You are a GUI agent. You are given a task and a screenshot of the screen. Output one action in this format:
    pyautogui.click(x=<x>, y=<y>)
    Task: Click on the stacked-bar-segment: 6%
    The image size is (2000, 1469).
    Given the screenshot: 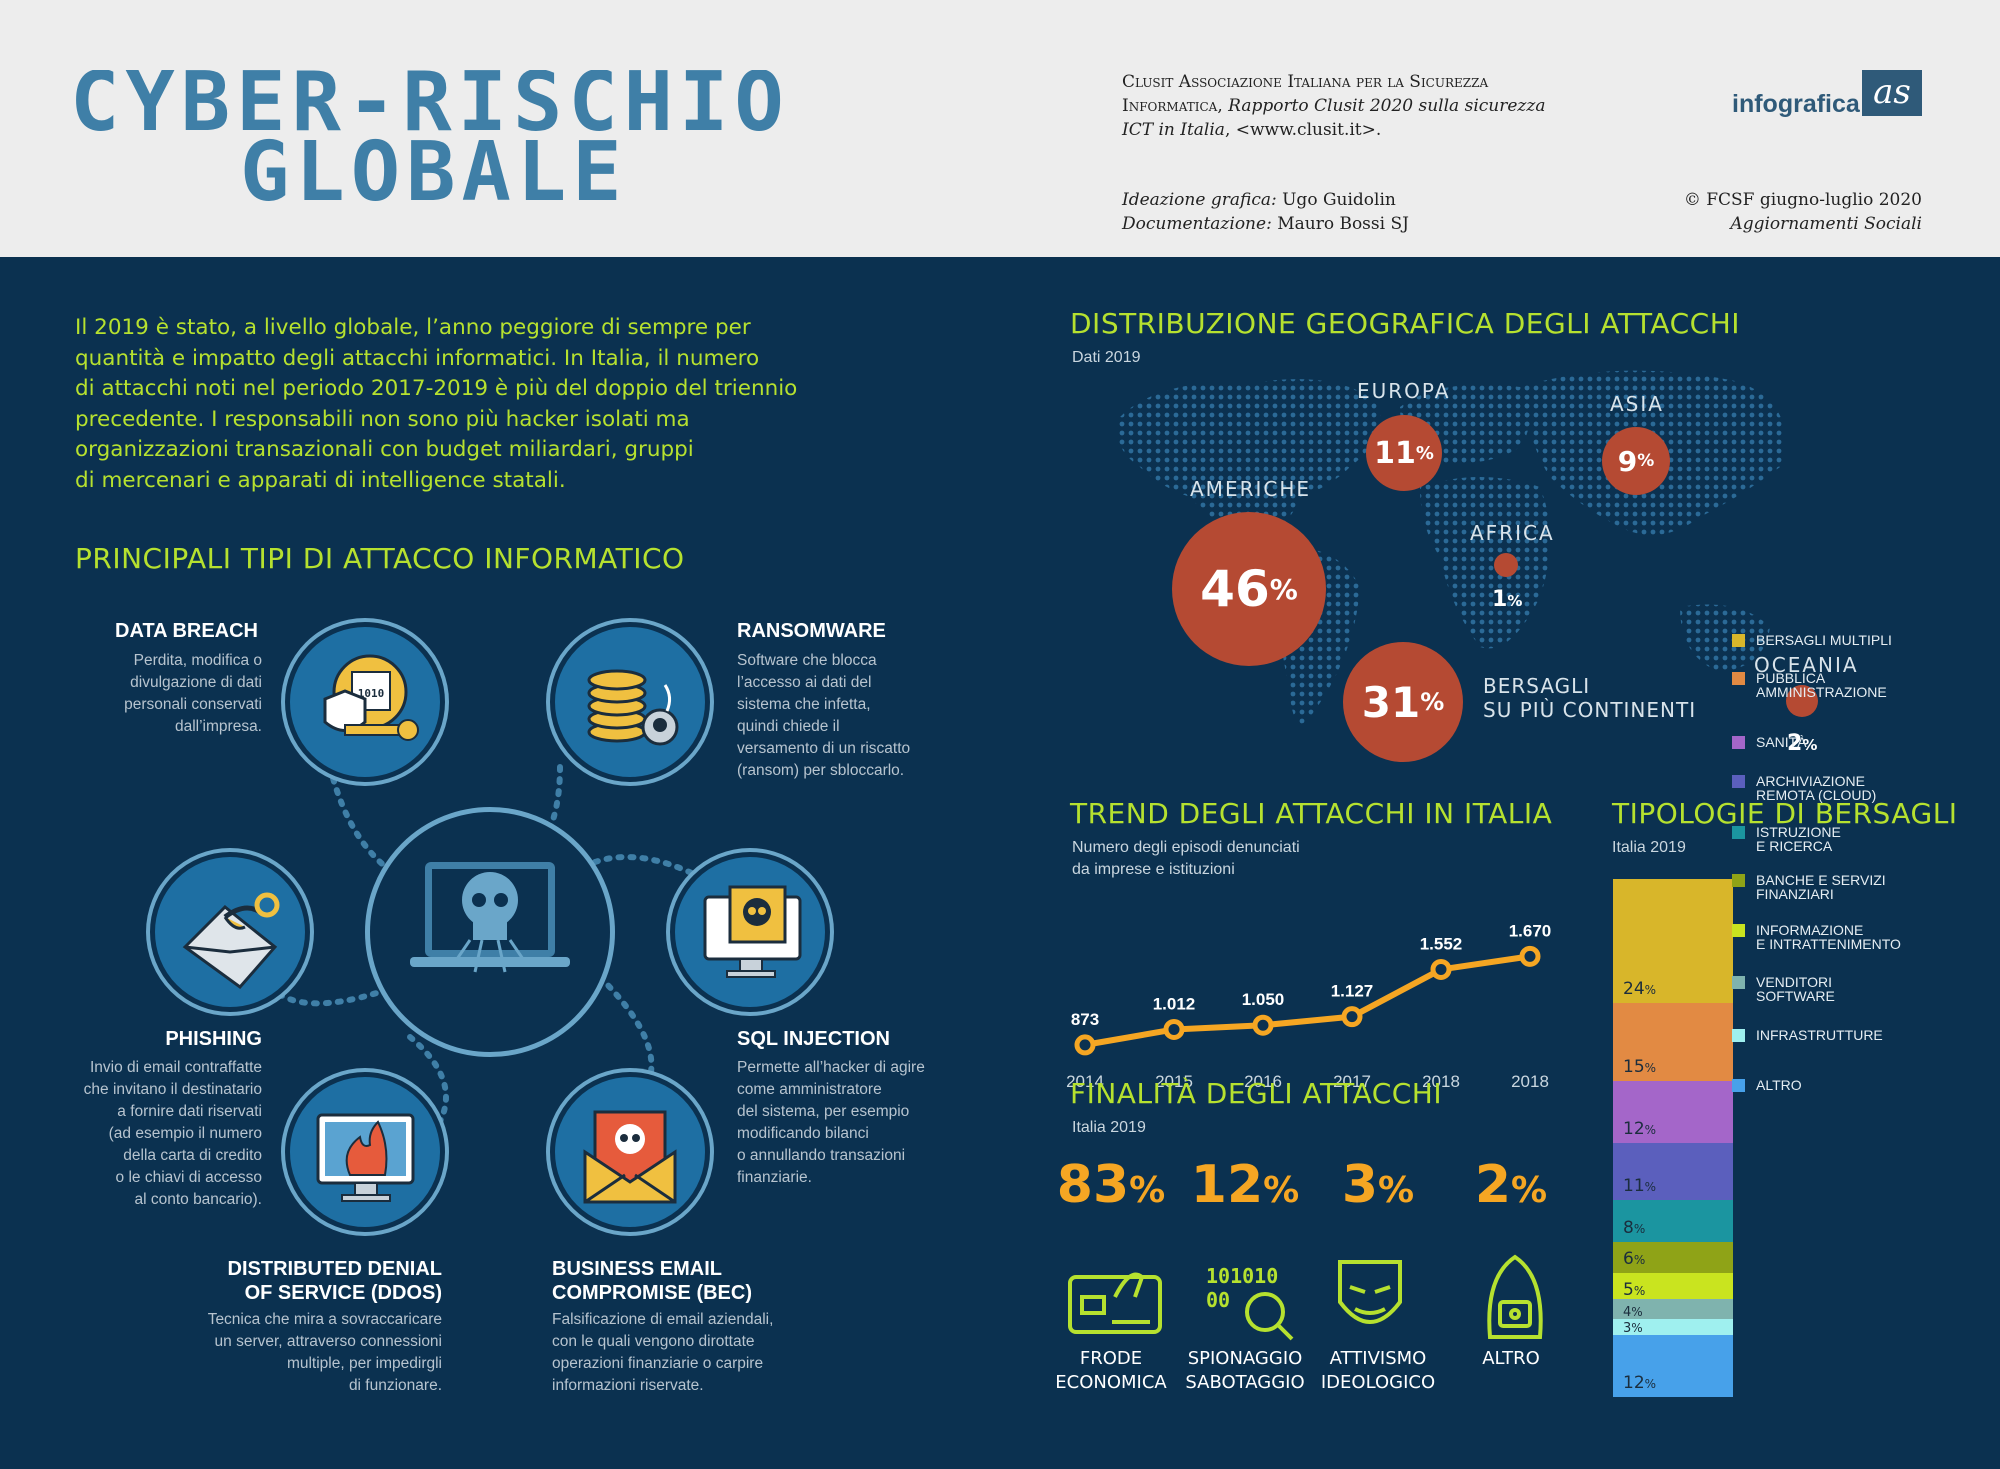 What is the action you would take?
    pyautogui.click(x=1673, y=1257)
    